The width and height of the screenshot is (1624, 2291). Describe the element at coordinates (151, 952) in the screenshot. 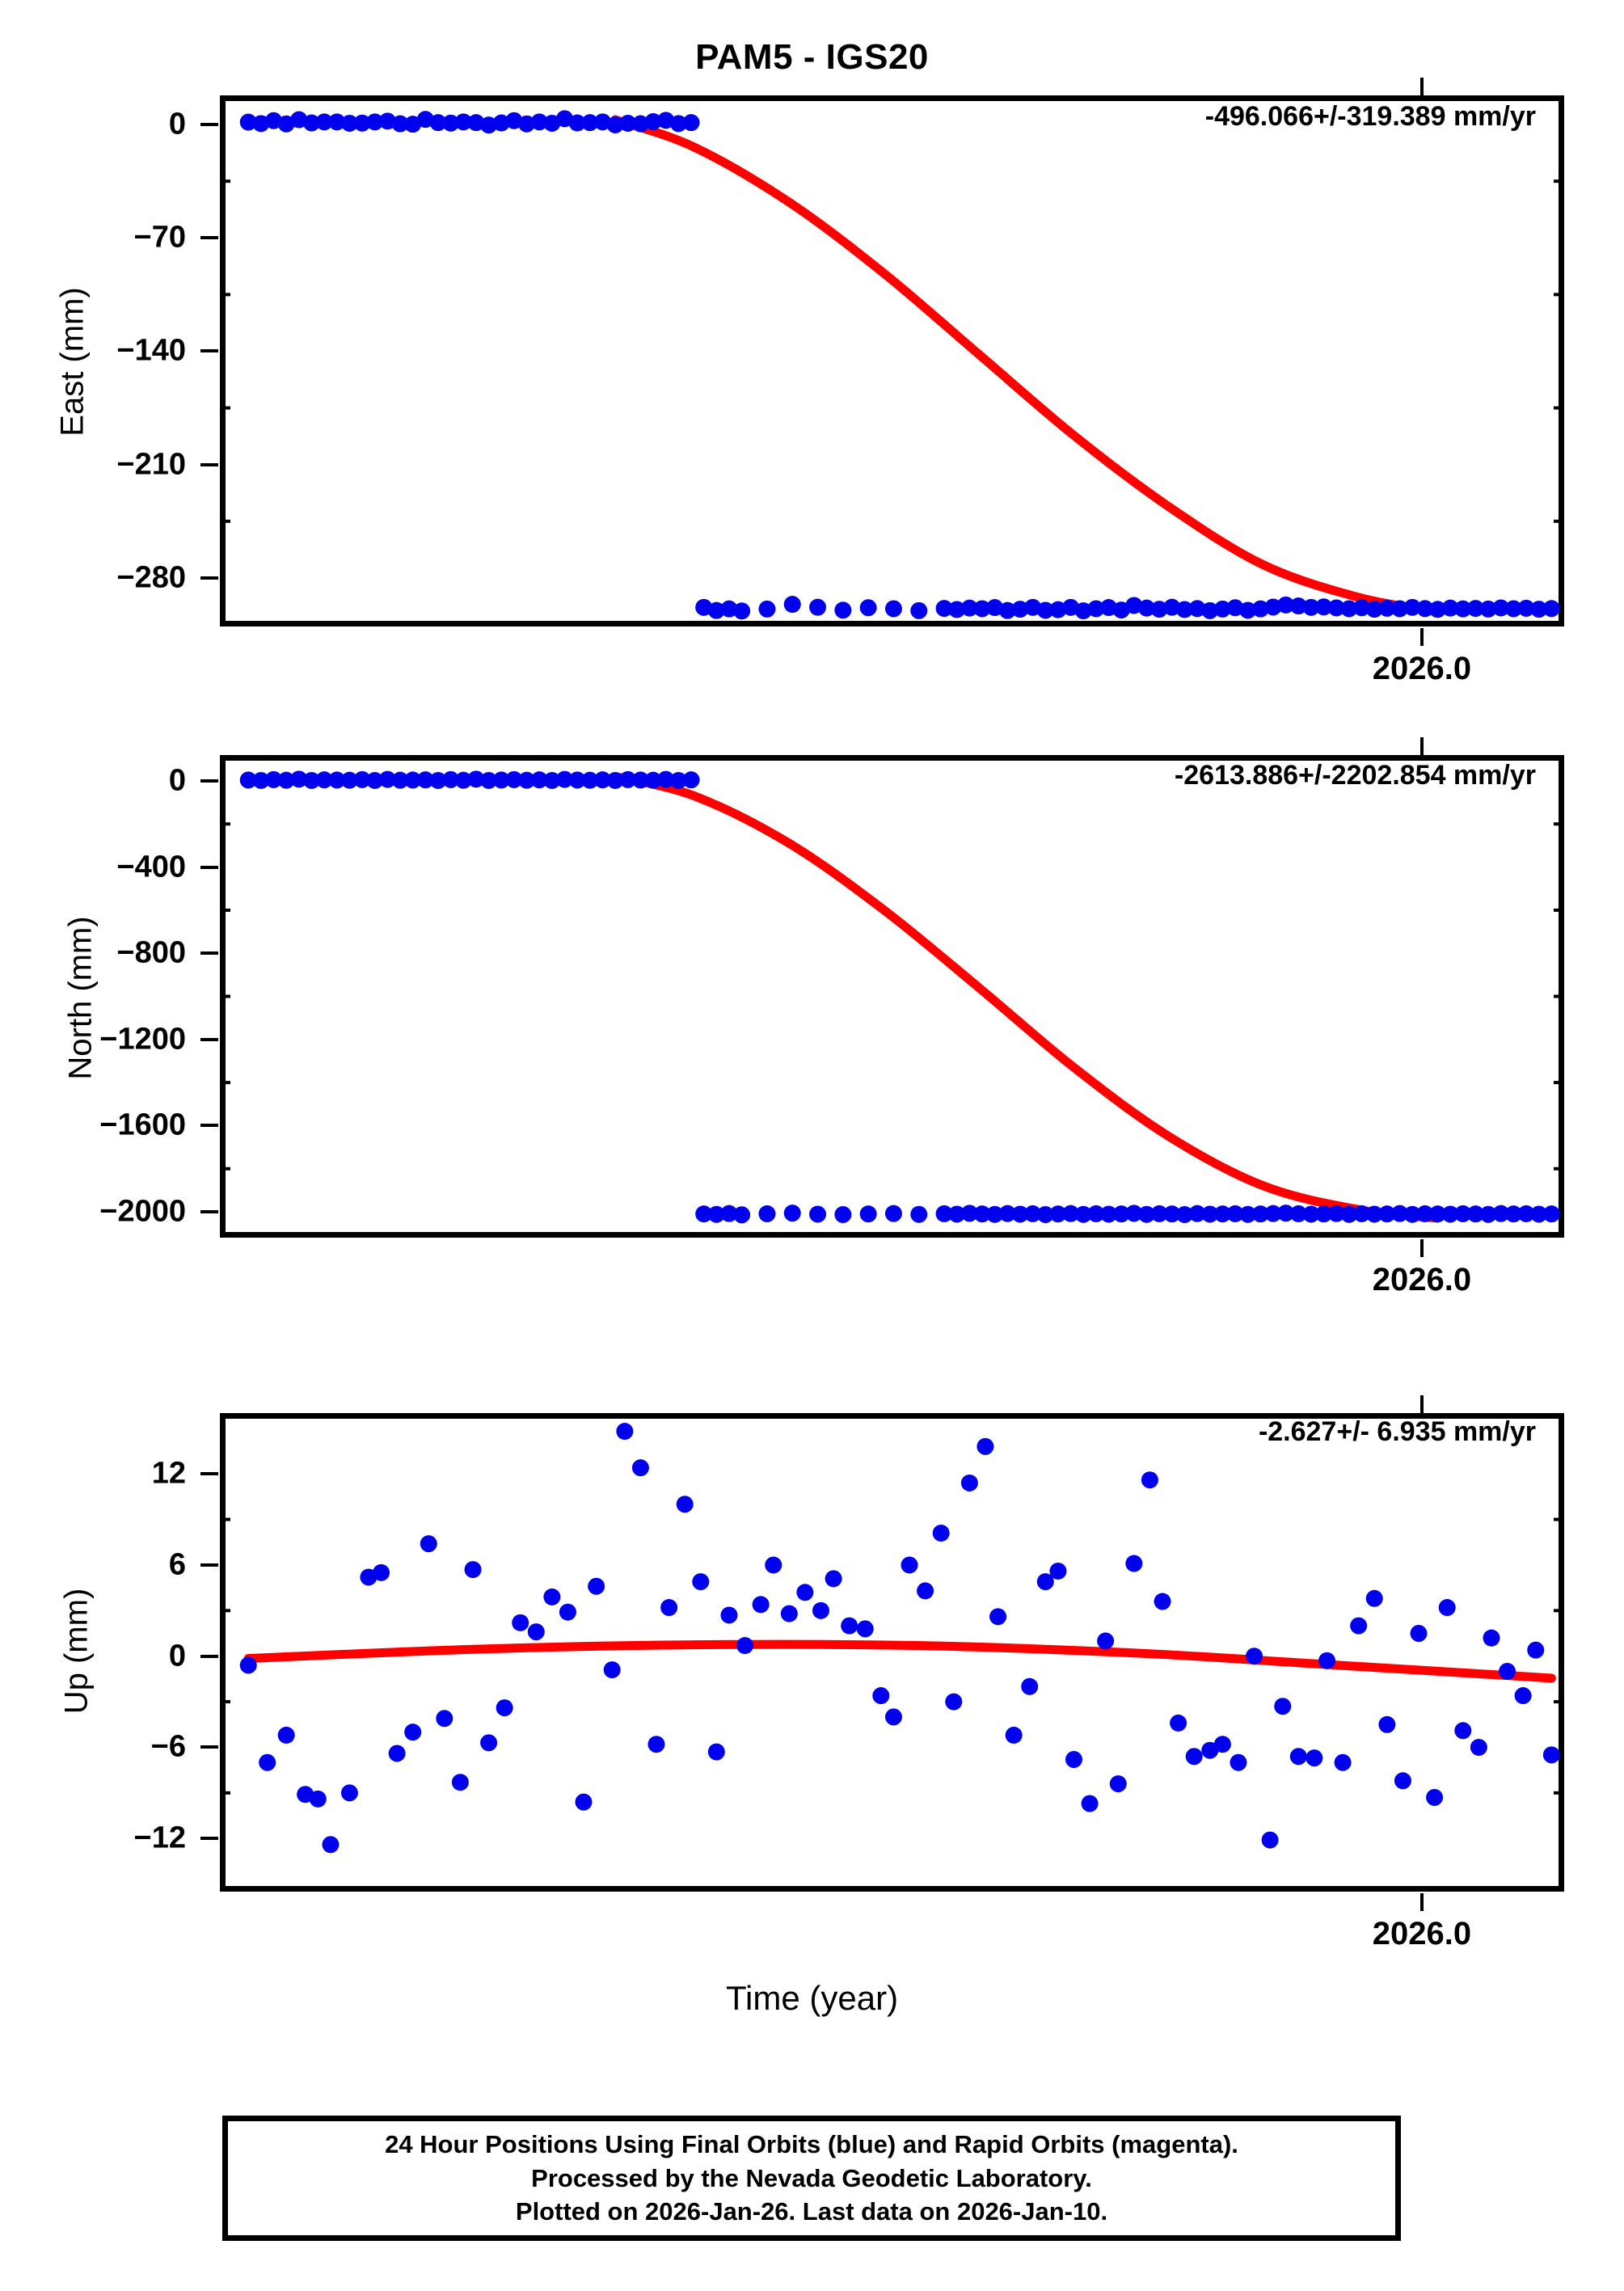

I see `north-y-tick-label: −800` at that location.